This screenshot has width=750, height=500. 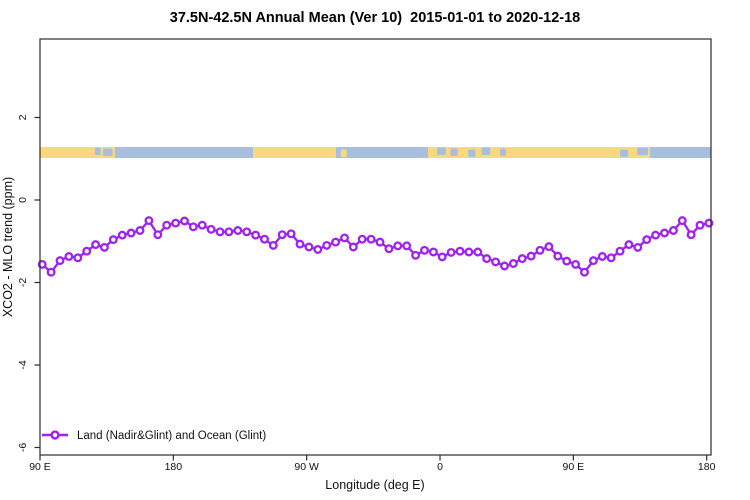 I want to click on data-series-line, so click(x=375, y=246).